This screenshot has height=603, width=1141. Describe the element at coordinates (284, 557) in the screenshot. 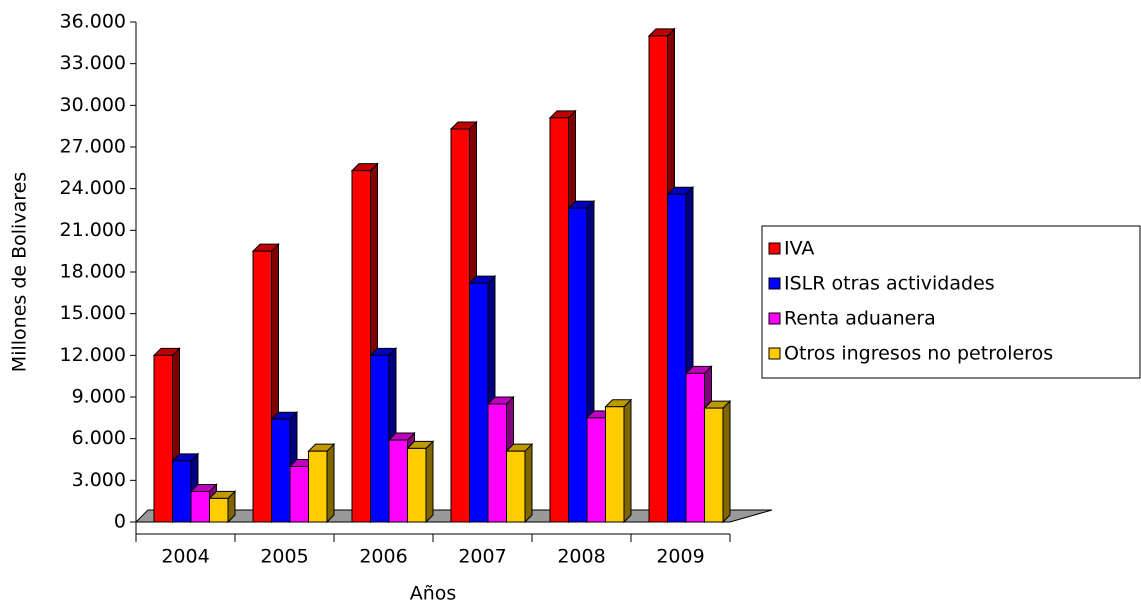

I see `x-tick-label: 2005` at that location.